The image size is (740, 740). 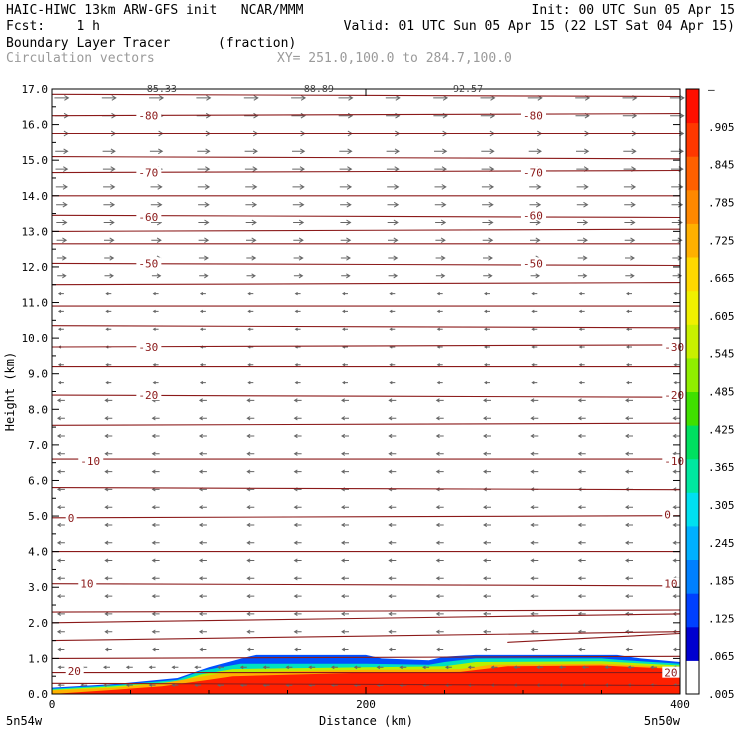 I want to click on colorbar-frame, so click(x=692, y=391).